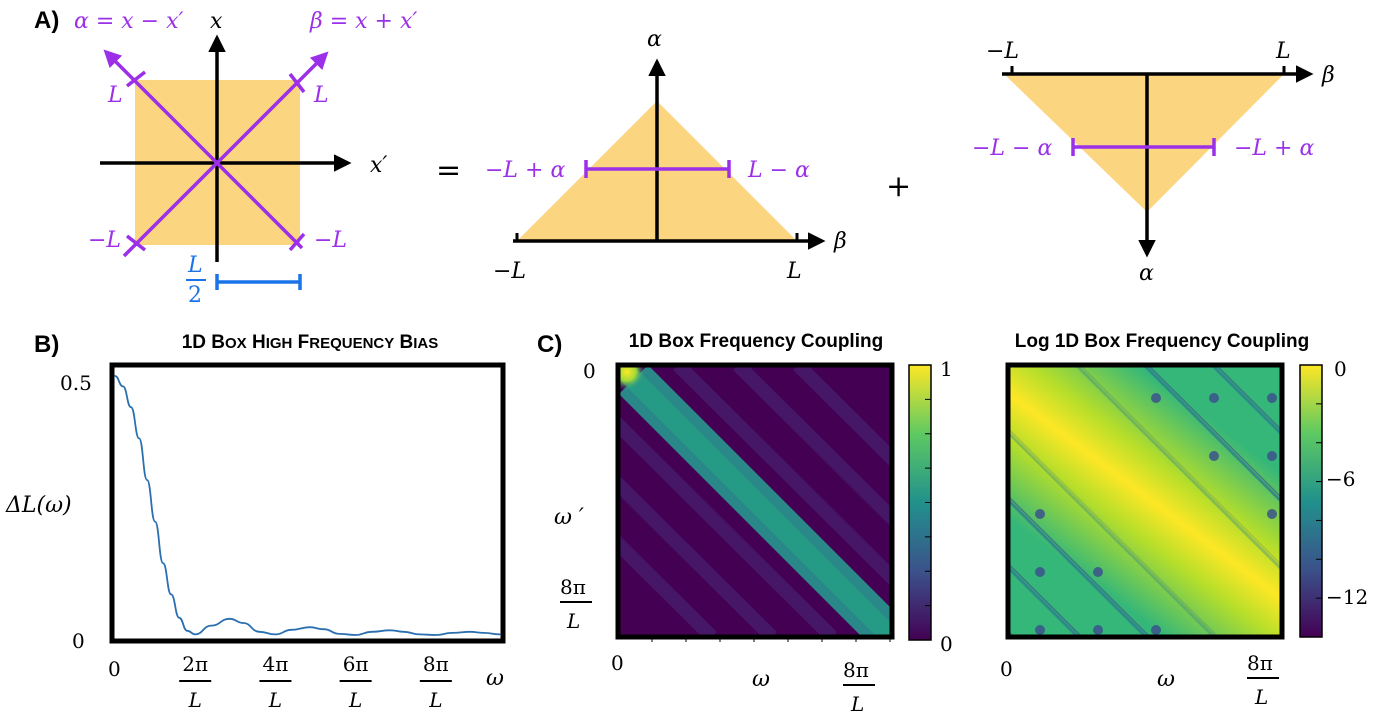  I want to click on tri2-alpha-label: α, so click(1146, 273).